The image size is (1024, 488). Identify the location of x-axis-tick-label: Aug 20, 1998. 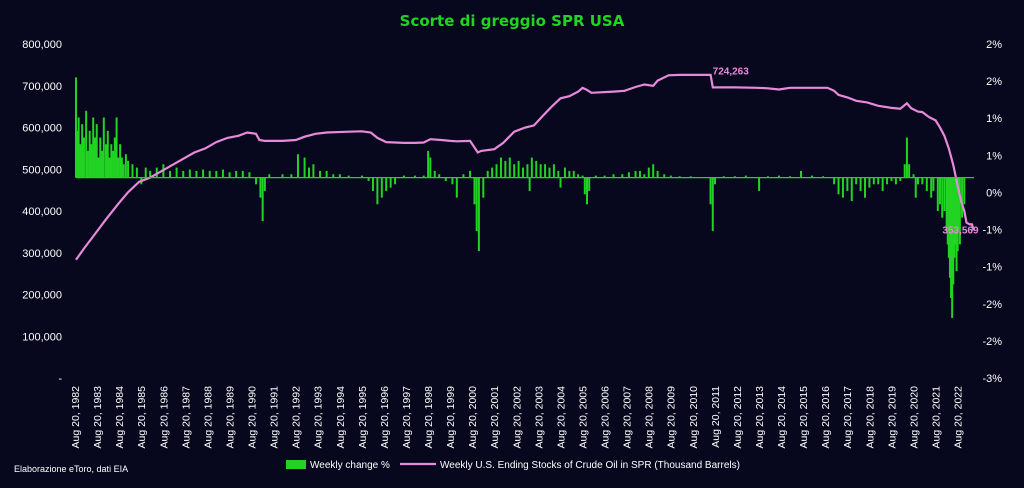
(429, 417).